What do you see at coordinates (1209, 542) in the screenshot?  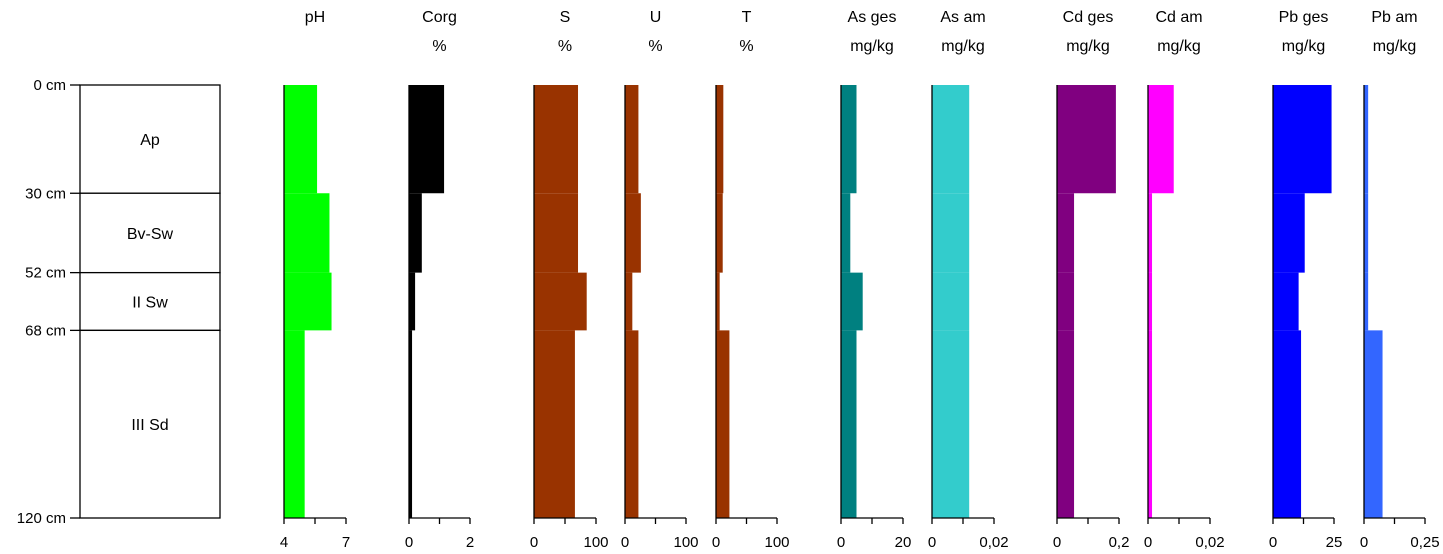 I see `x-tick-label-8-2: 0,02` at bounding box center [1209, 542].